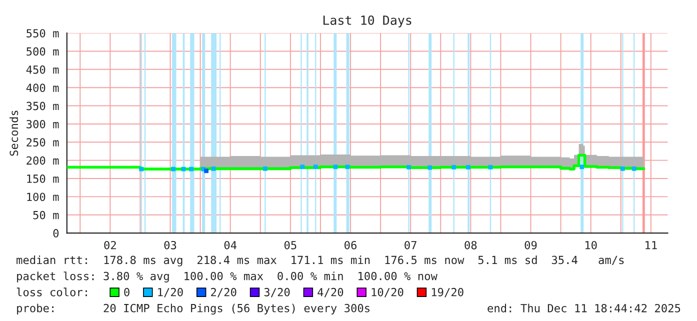 The image size is (697, 321). I want to click on legend-label: 0, so click(127, 292).